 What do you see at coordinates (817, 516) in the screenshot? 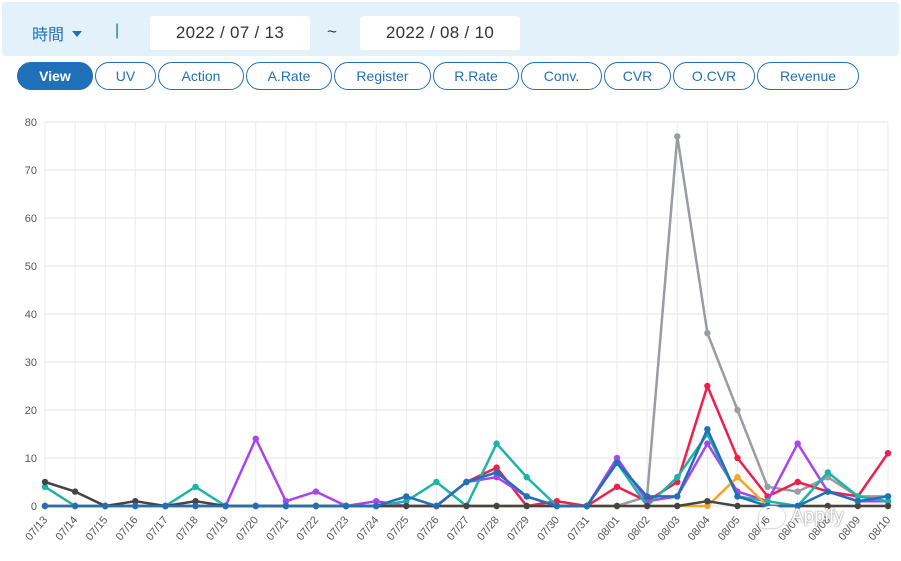
I see `watermark-text: Appify` at bounding box center [817, 516].